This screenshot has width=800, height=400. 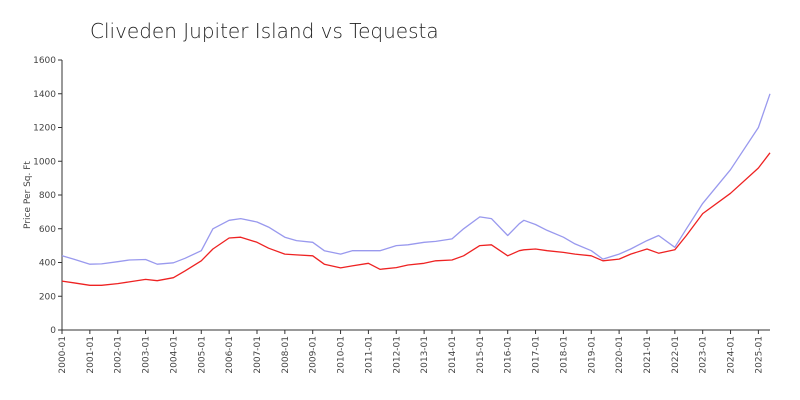 I want to click on x-tick-label: 2000-01, so click(x=63, y=355).